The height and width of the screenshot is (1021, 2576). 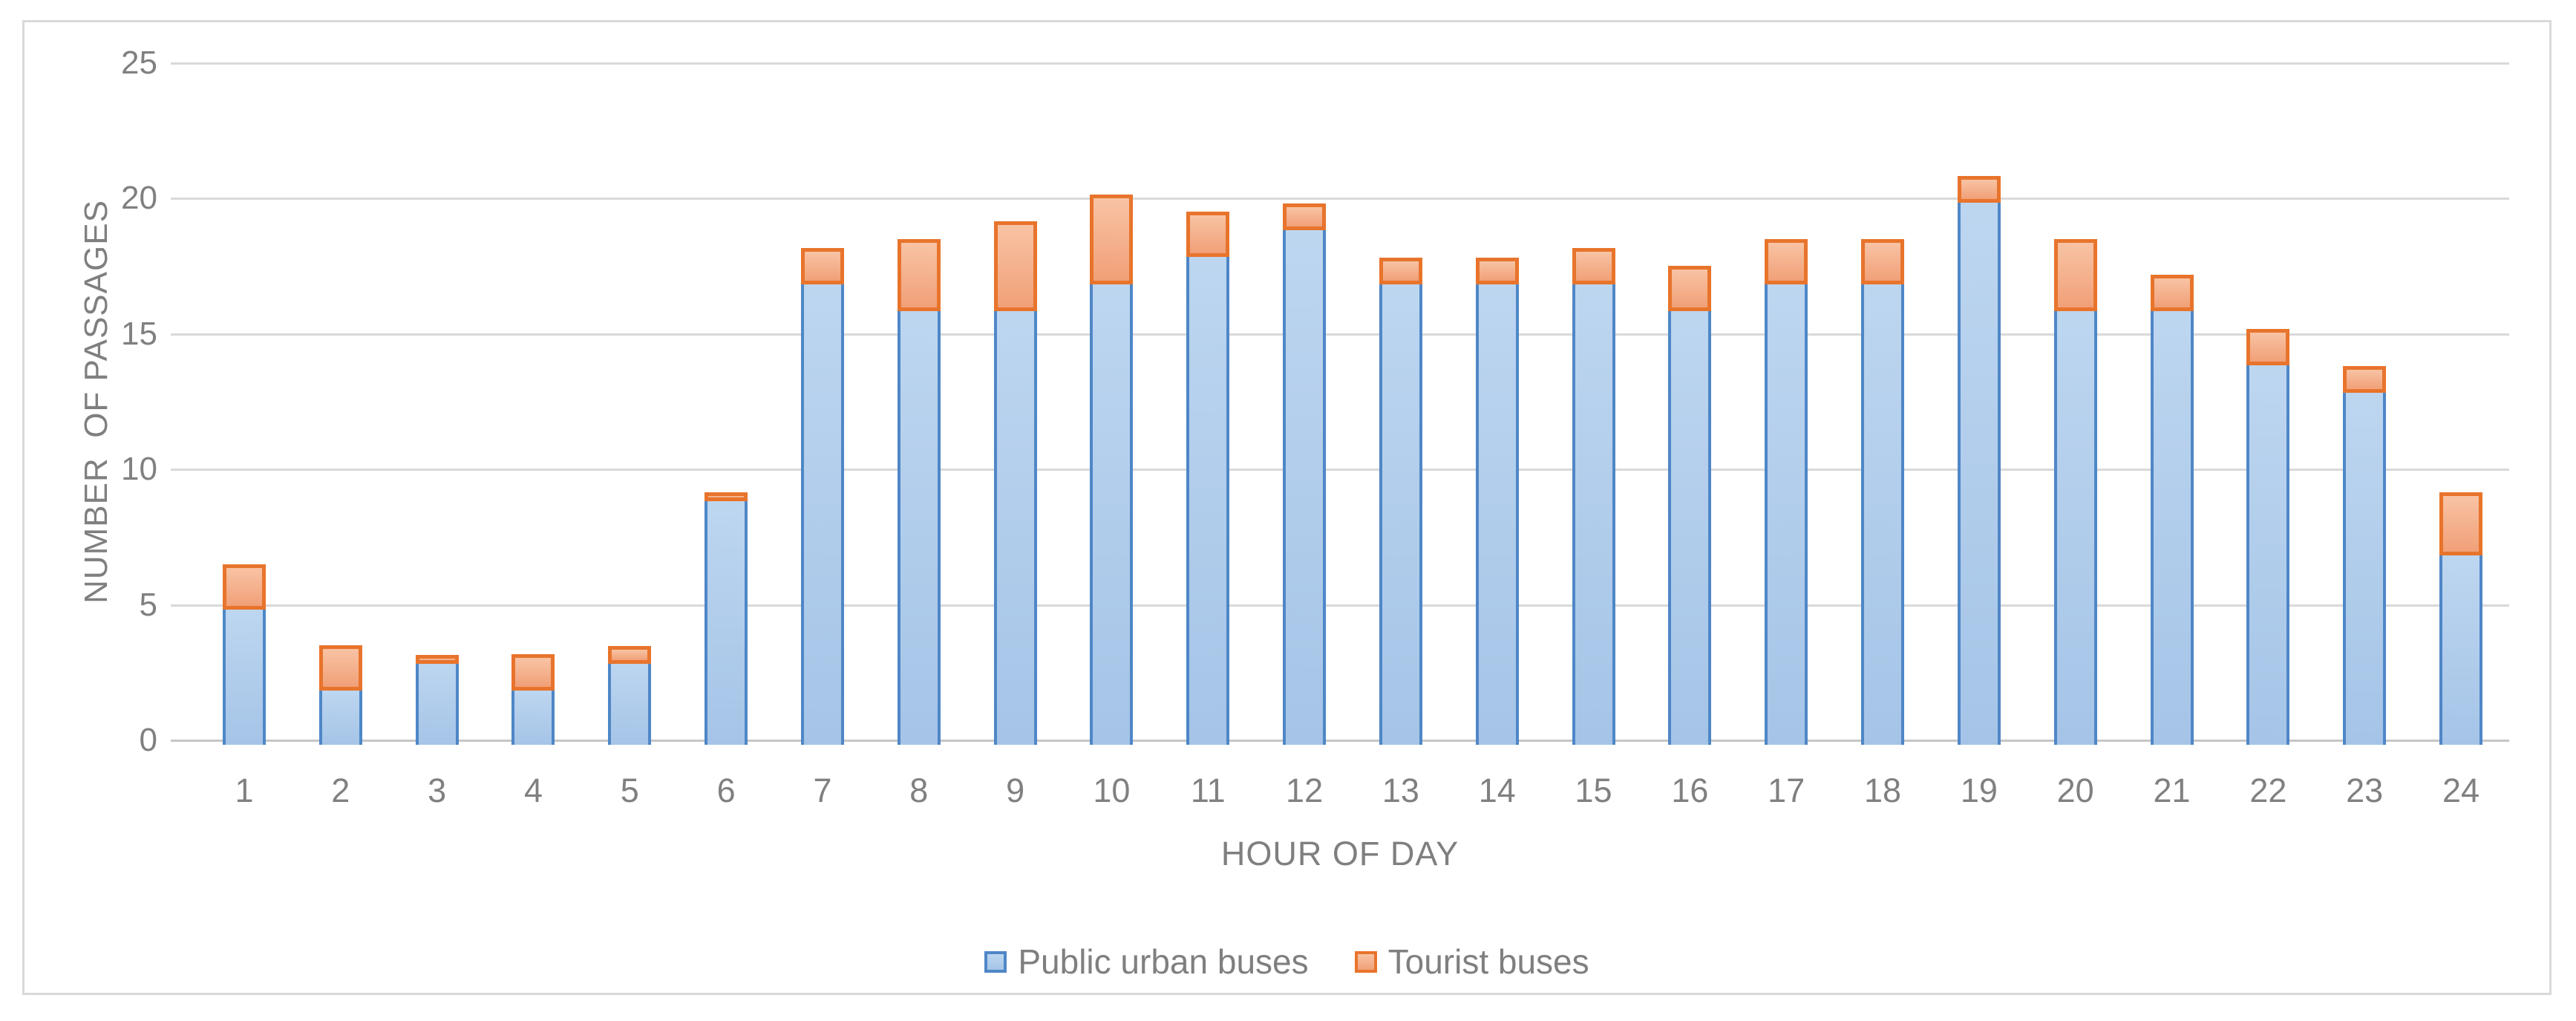 What do you see at coordinates (726, 790) in the screenshot?
I see `x-tick-6: 6` at bounding box center [726, 790].